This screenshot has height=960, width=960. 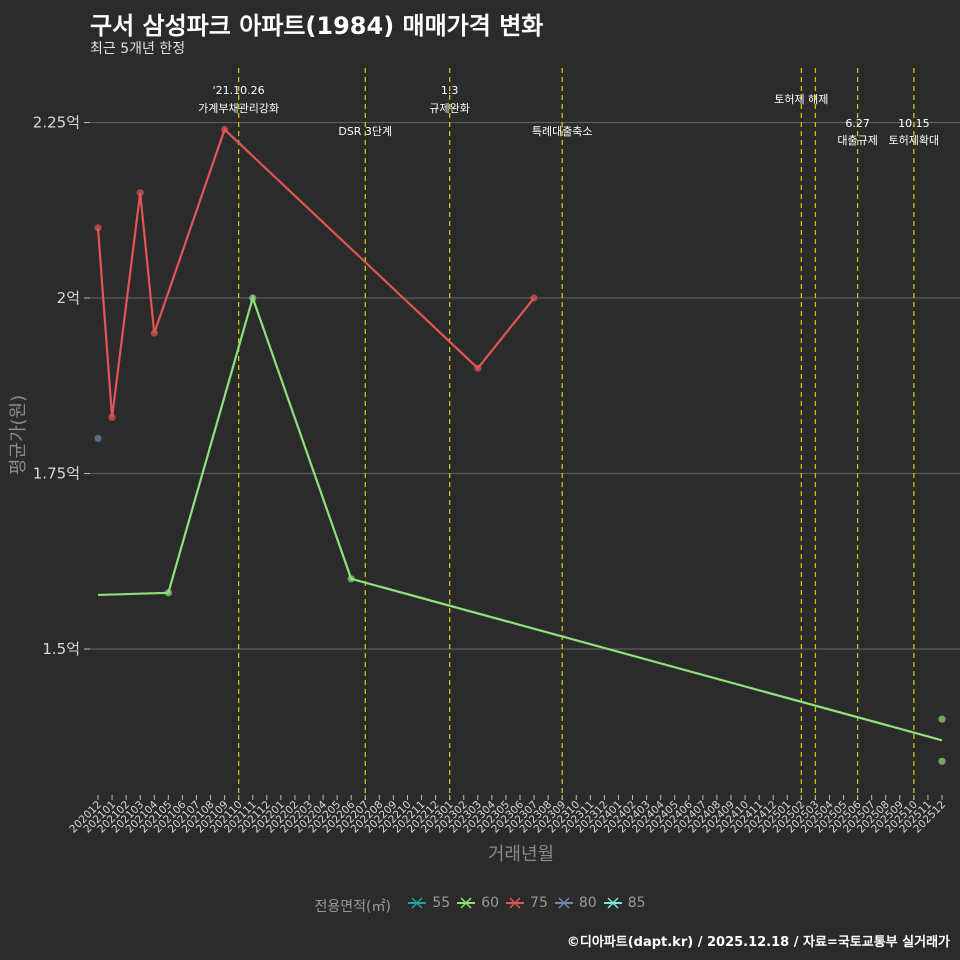 I want to click on y-tick-label: 2억, so click(x=68, y=298).